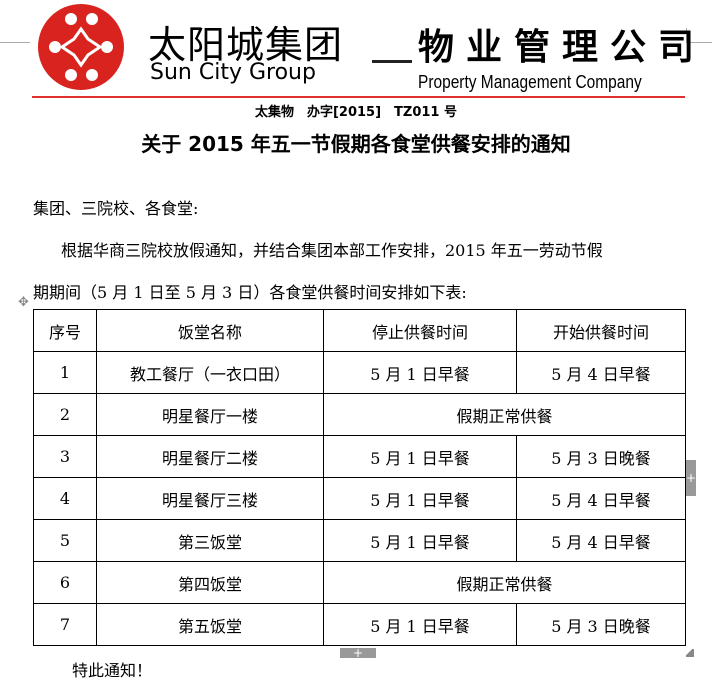 The height and width of the screenshot is (681, 712). What do you see at coordinates (65, 372) in the screenshot?
I see `cell-no: 1` at bounding box center [65, 372].